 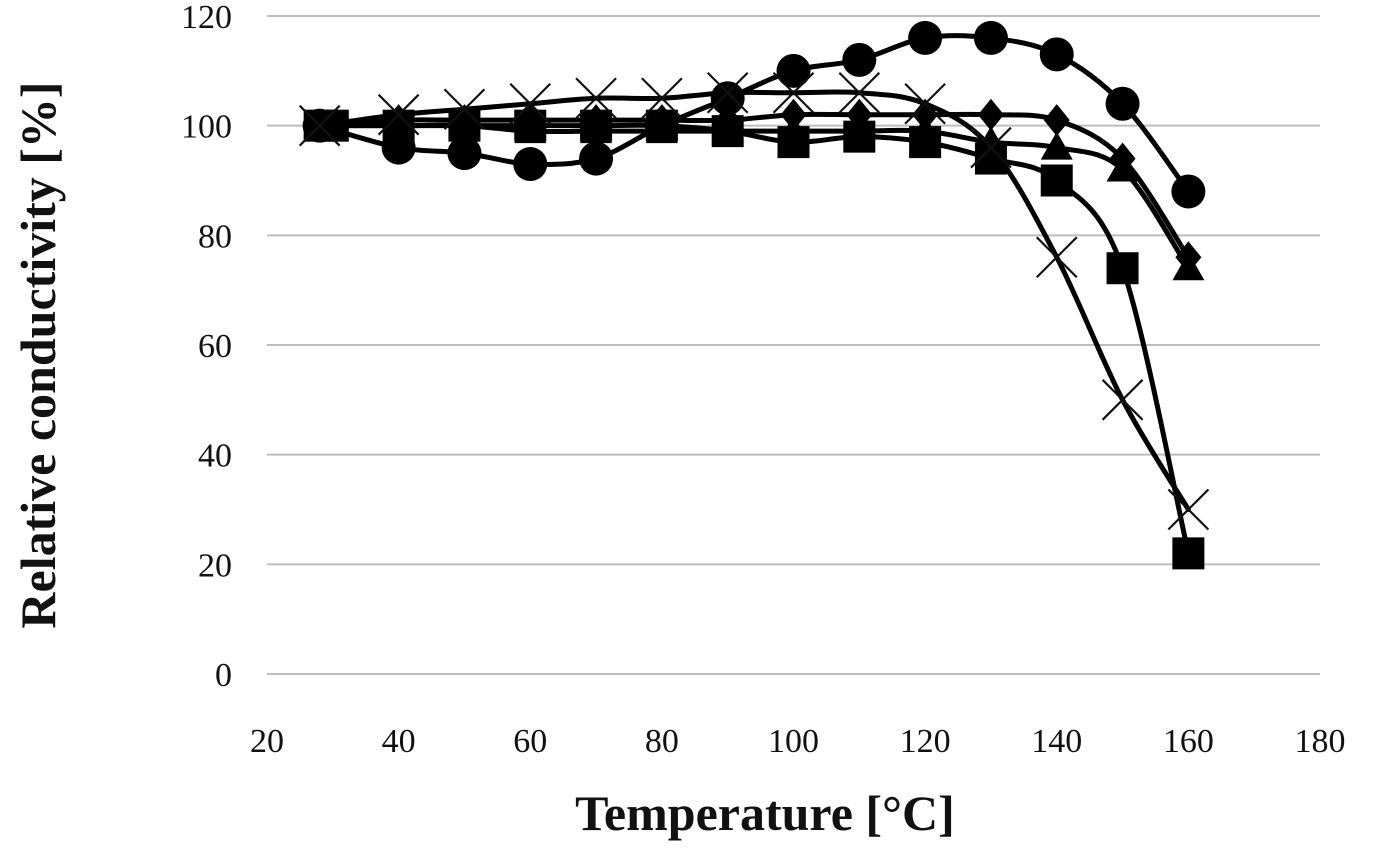 What do you see at coordinates (223, 675) in the screenshot?
I see `y-tick-label: 0` at bounding box center [223, 675].